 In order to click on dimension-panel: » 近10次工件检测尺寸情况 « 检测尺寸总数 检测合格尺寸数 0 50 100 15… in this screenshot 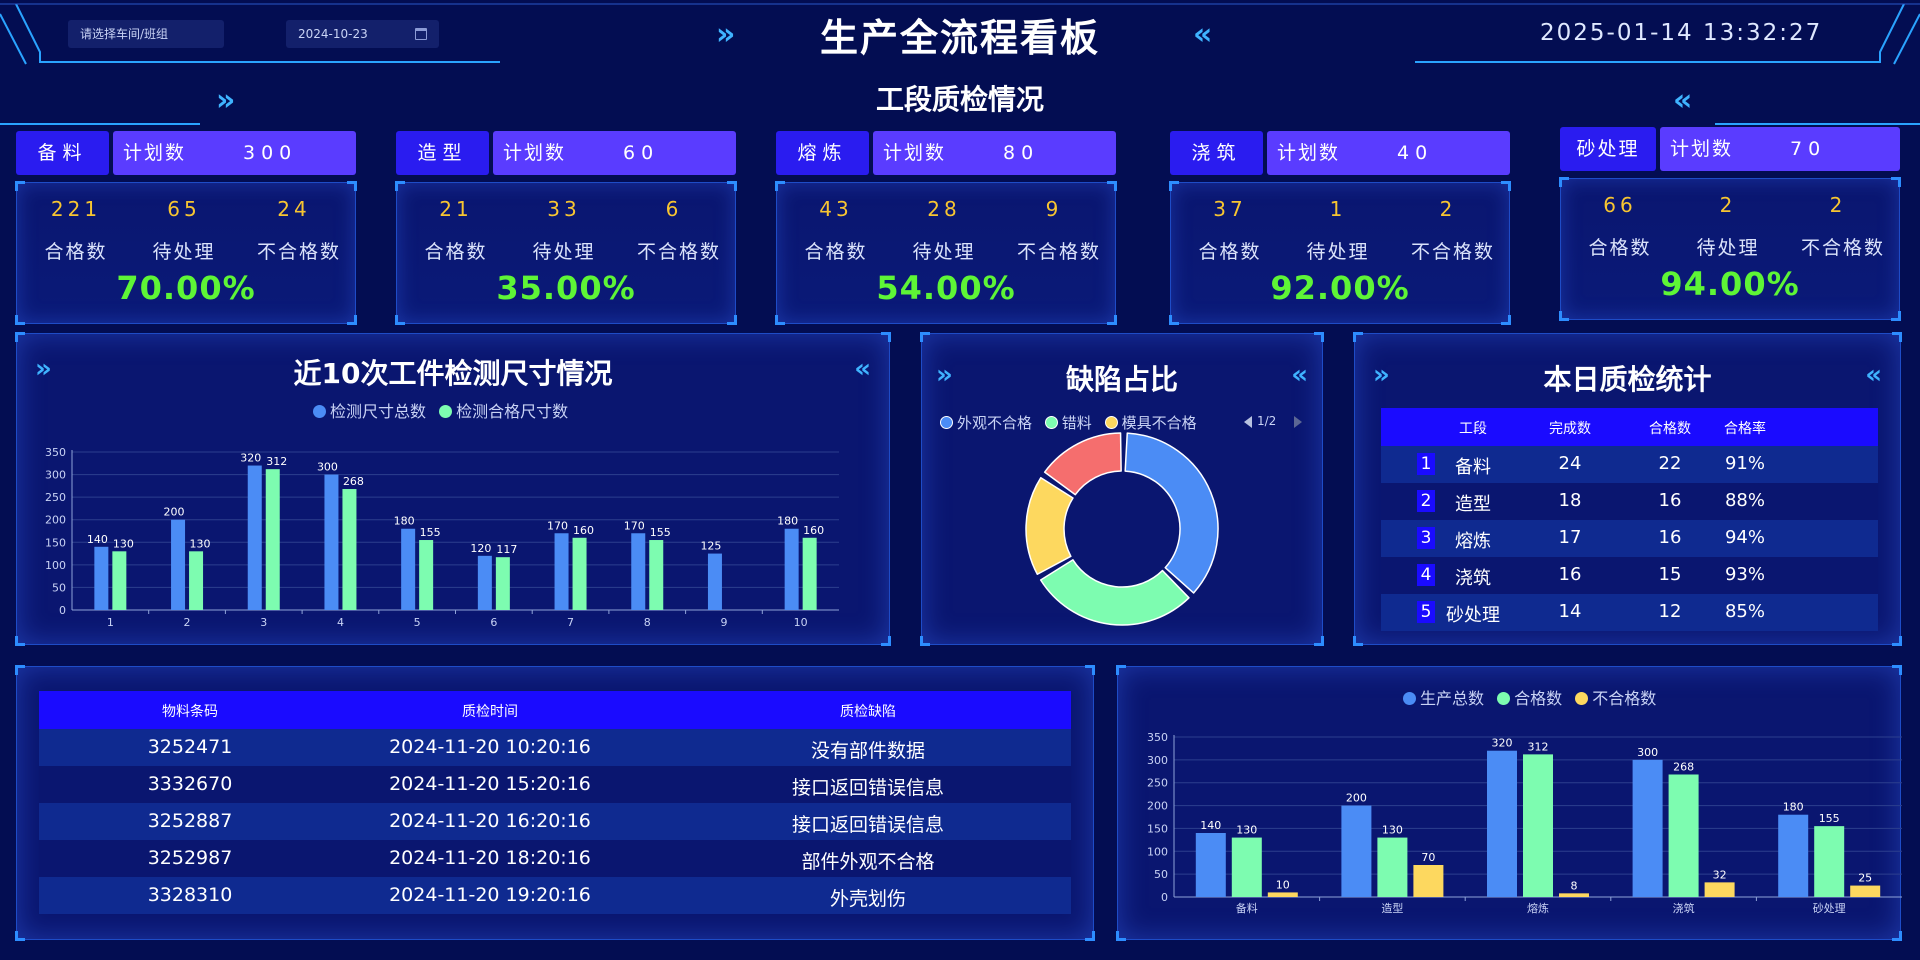, I will do `click(453, 489)`.